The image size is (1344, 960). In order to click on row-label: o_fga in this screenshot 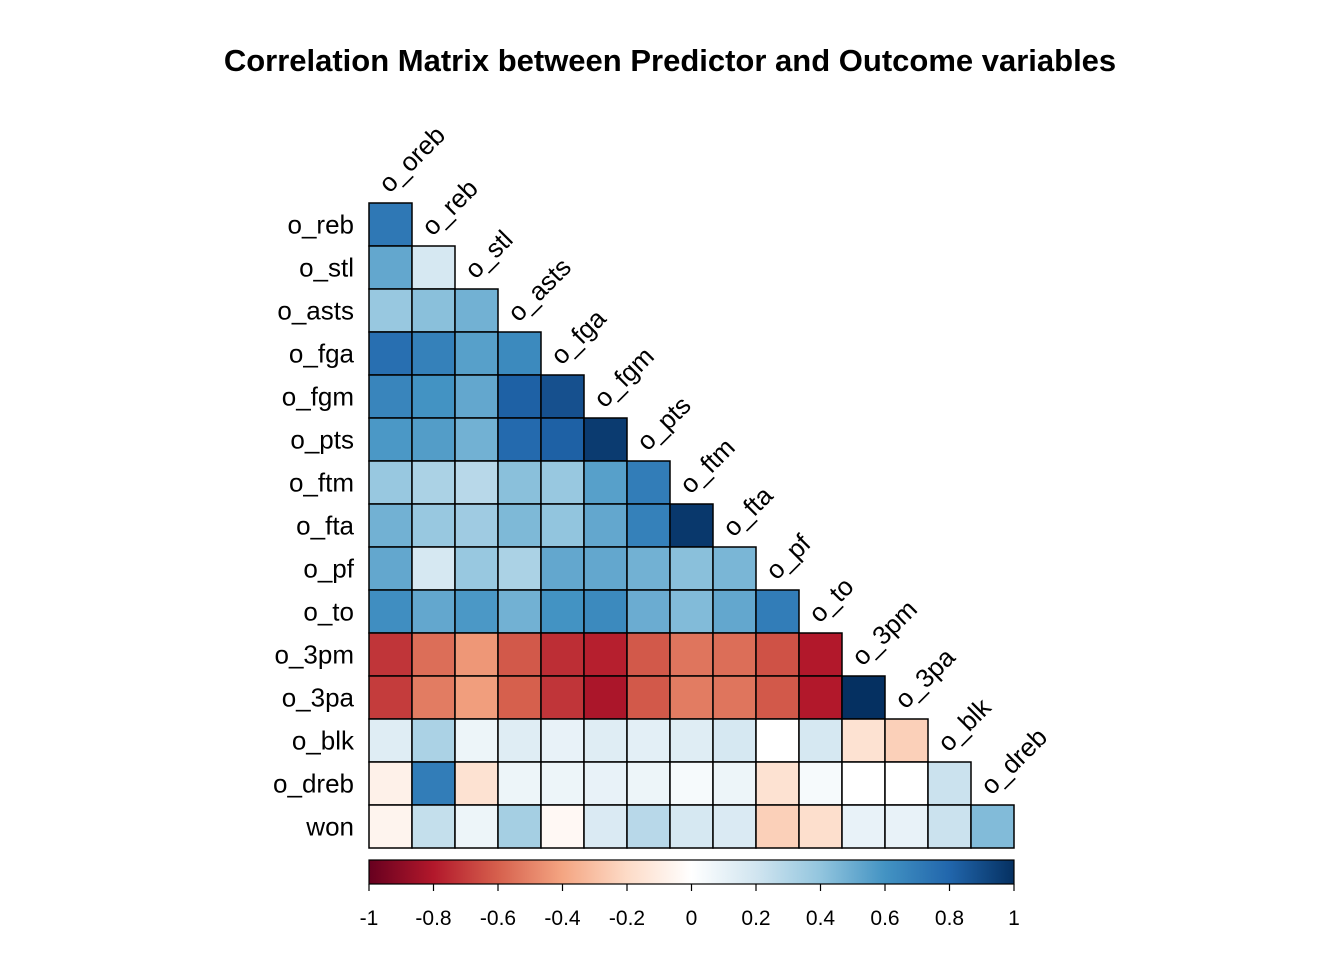, I will do `click(322, 354)`.